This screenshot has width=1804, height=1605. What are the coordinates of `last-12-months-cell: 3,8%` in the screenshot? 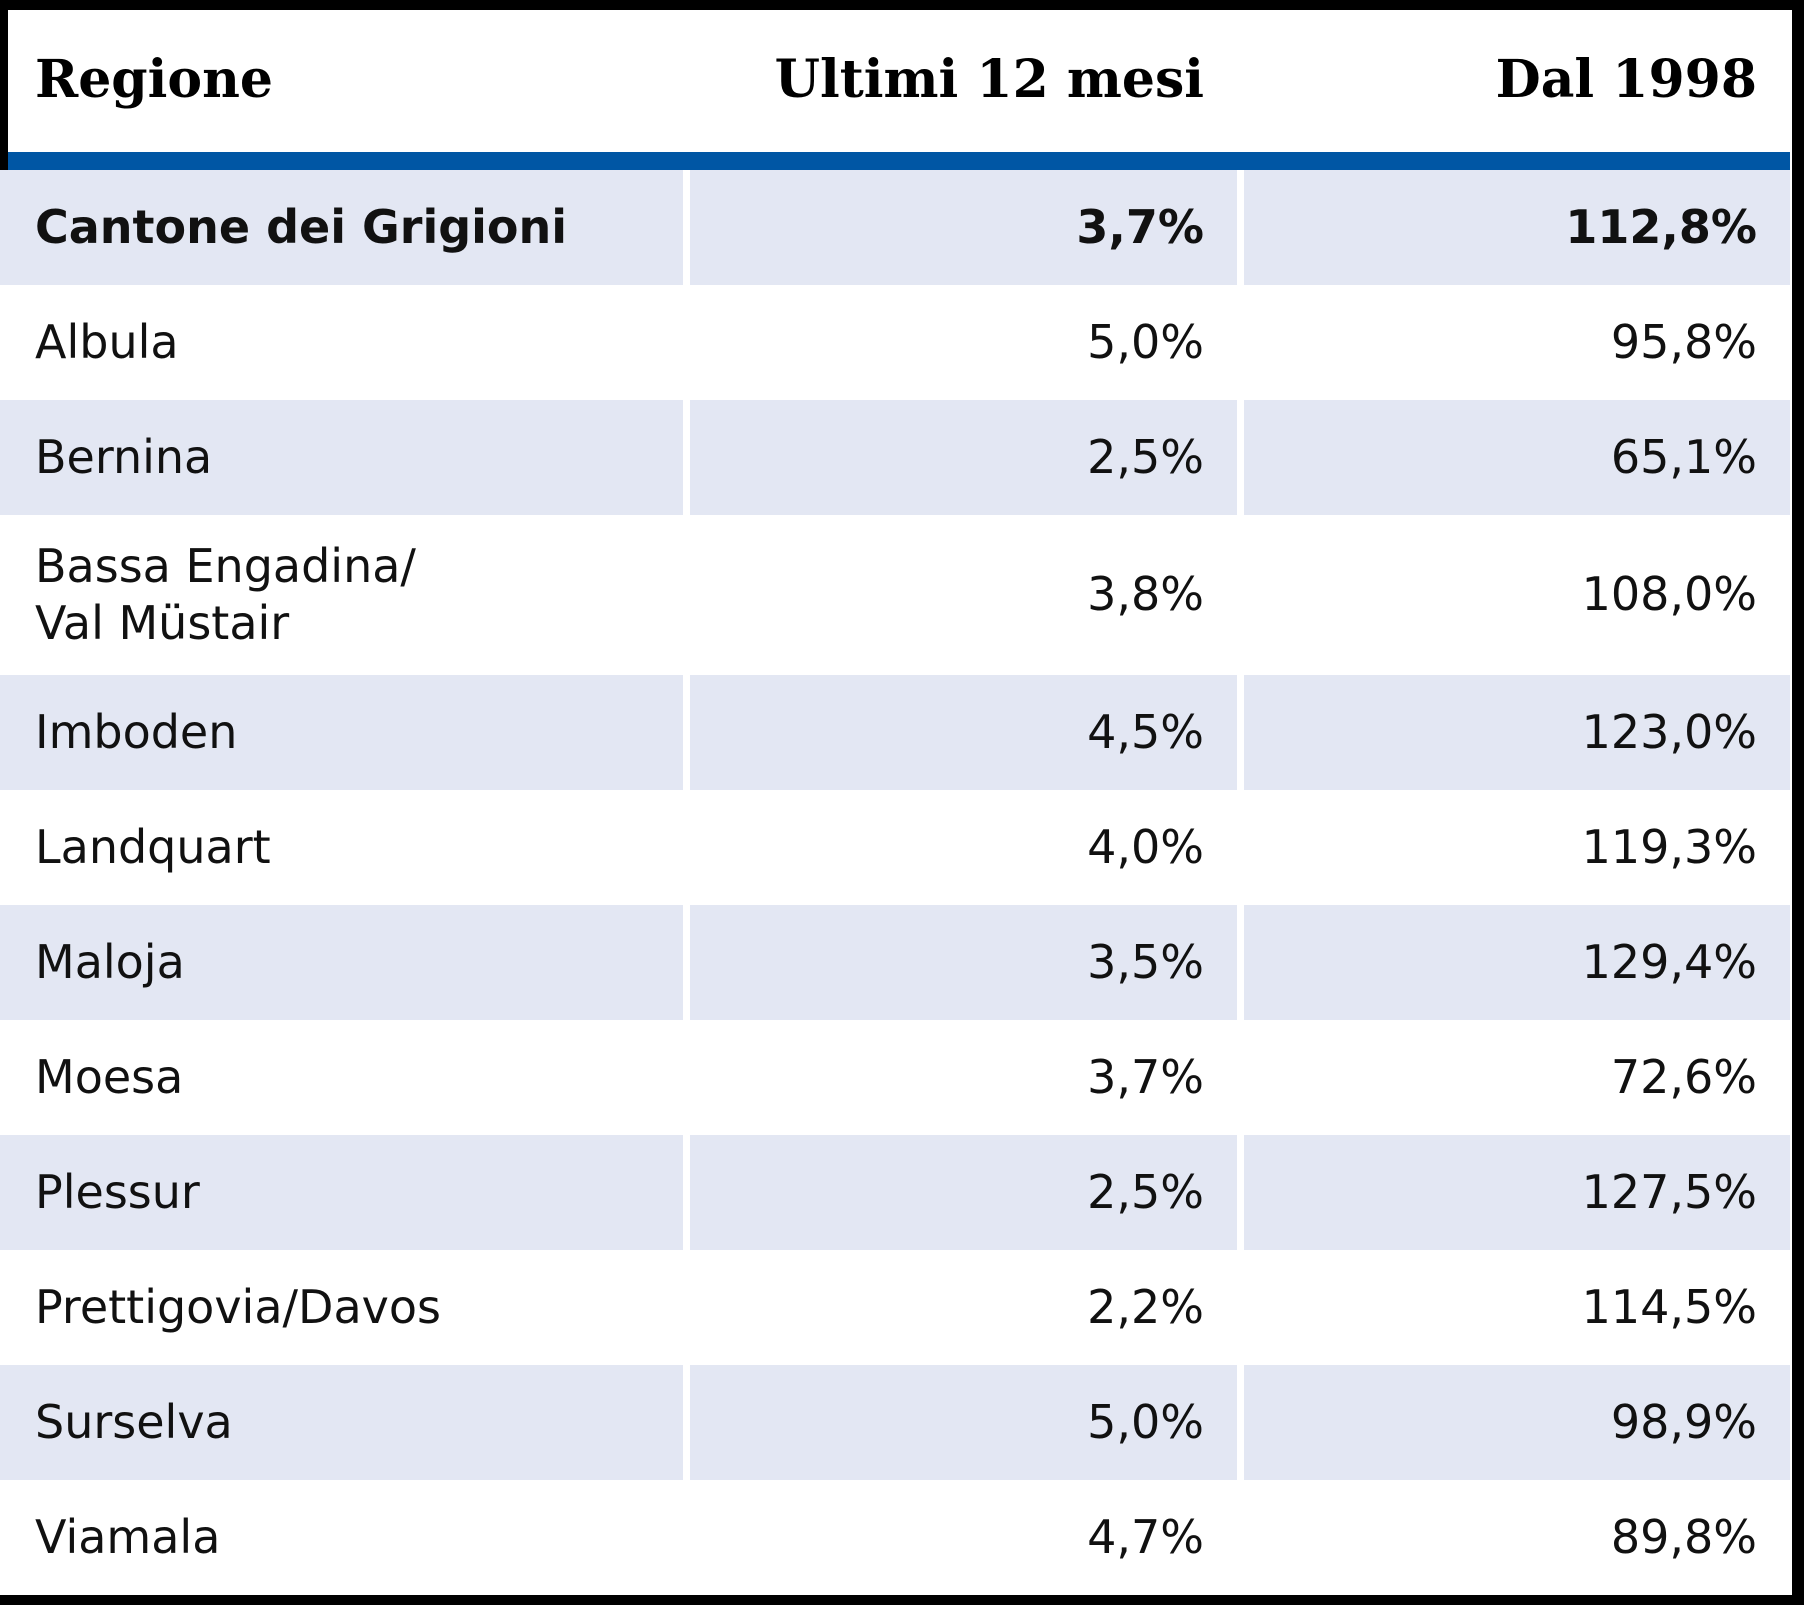 It's located at (1145, 594).